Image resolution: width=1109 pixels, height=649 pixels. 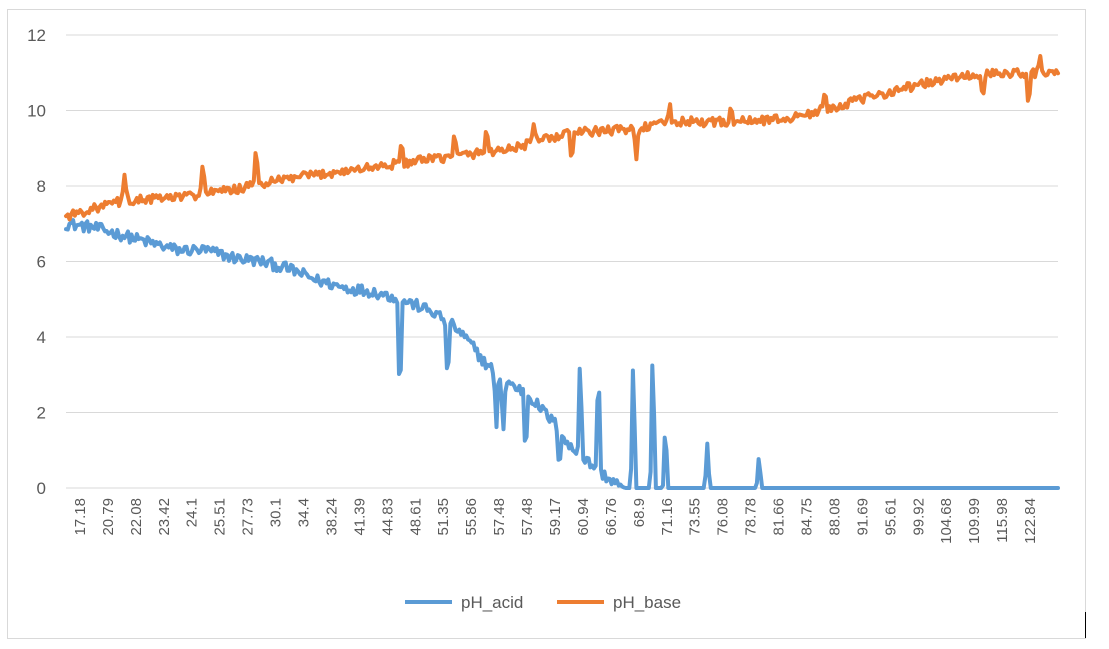 I want to click on x-tick-label: 22.08, so click(x=136, y=517).